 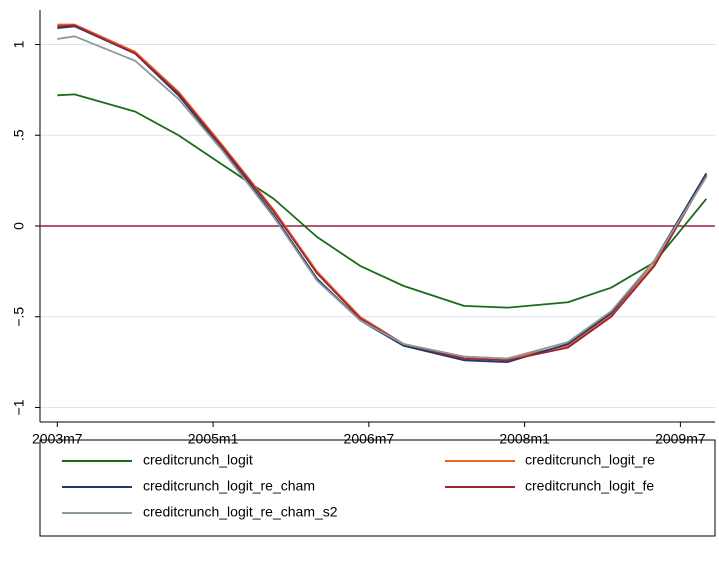 What do you see at coordinates (57, 439) in the screenshot?
I see `x-tick-label: 2003m7` at bounding box center [57, 439].